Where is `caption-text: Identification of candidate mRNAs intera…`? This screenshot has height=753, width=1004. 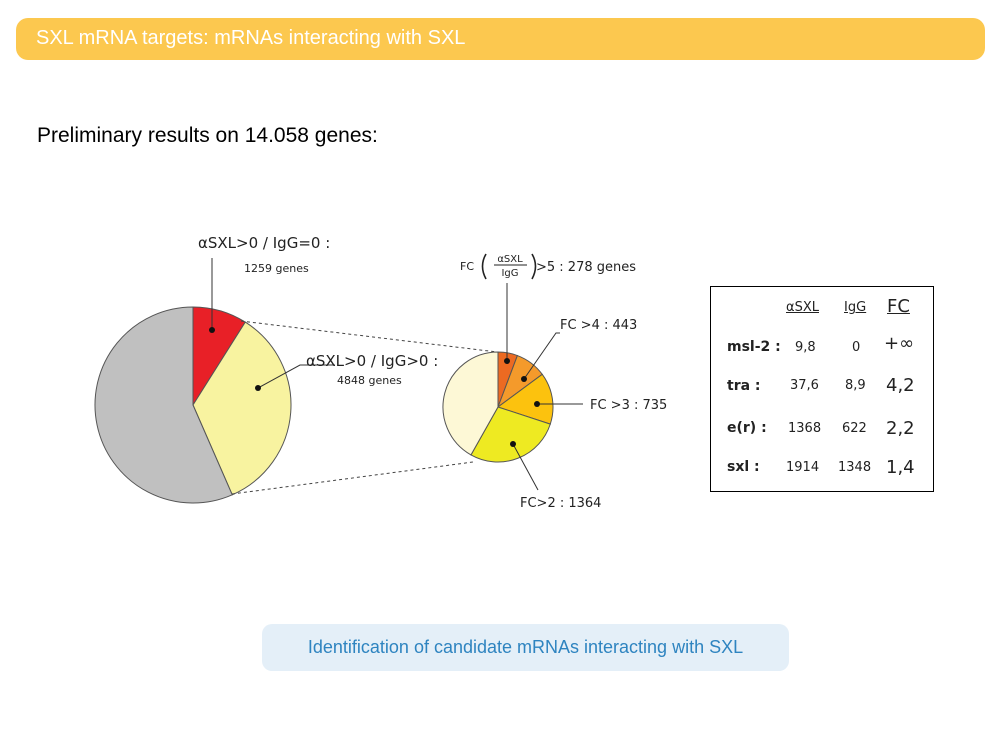
caption-text: Identification of candidate mRNAs intera… is located at coordinates (525, 647).